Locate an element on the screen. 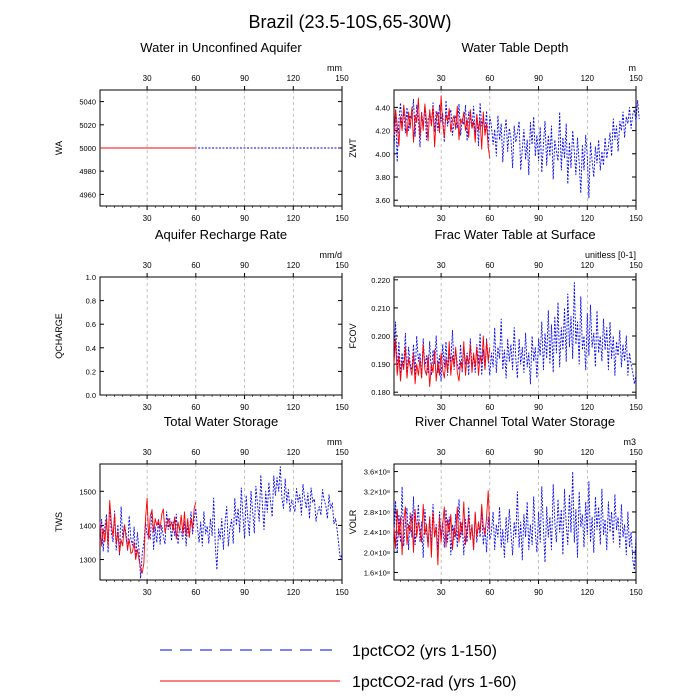 The width and height of the screenshot is (700, 700). panel-3-ytick-label-0: 0.0 is located at coordinates (91, 395).